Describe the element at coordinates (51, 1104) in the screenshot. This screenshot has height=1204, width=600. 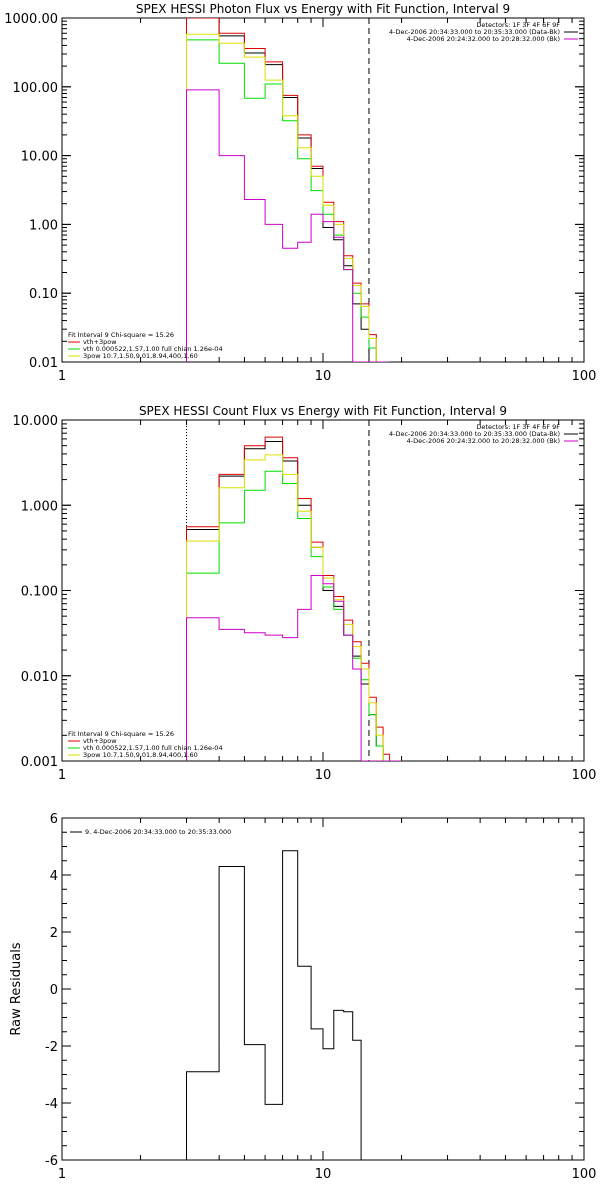
I see `y-tick-label: -4` at that location.